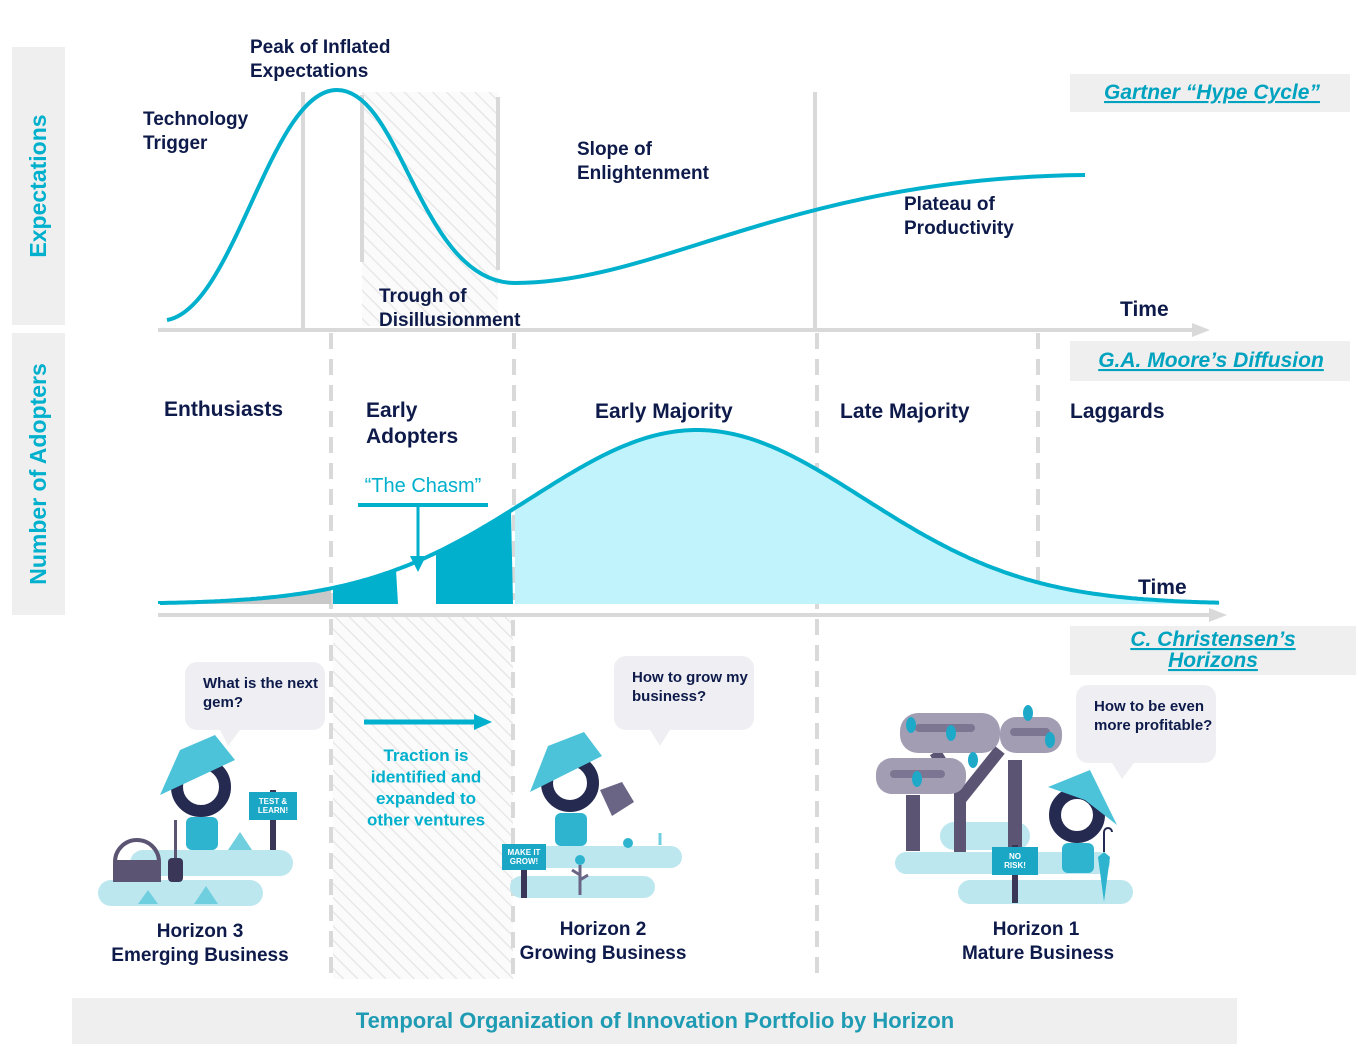 This screenshot has height=1054, width=1358. I want to click on leaf-icons, so click(980, 746).